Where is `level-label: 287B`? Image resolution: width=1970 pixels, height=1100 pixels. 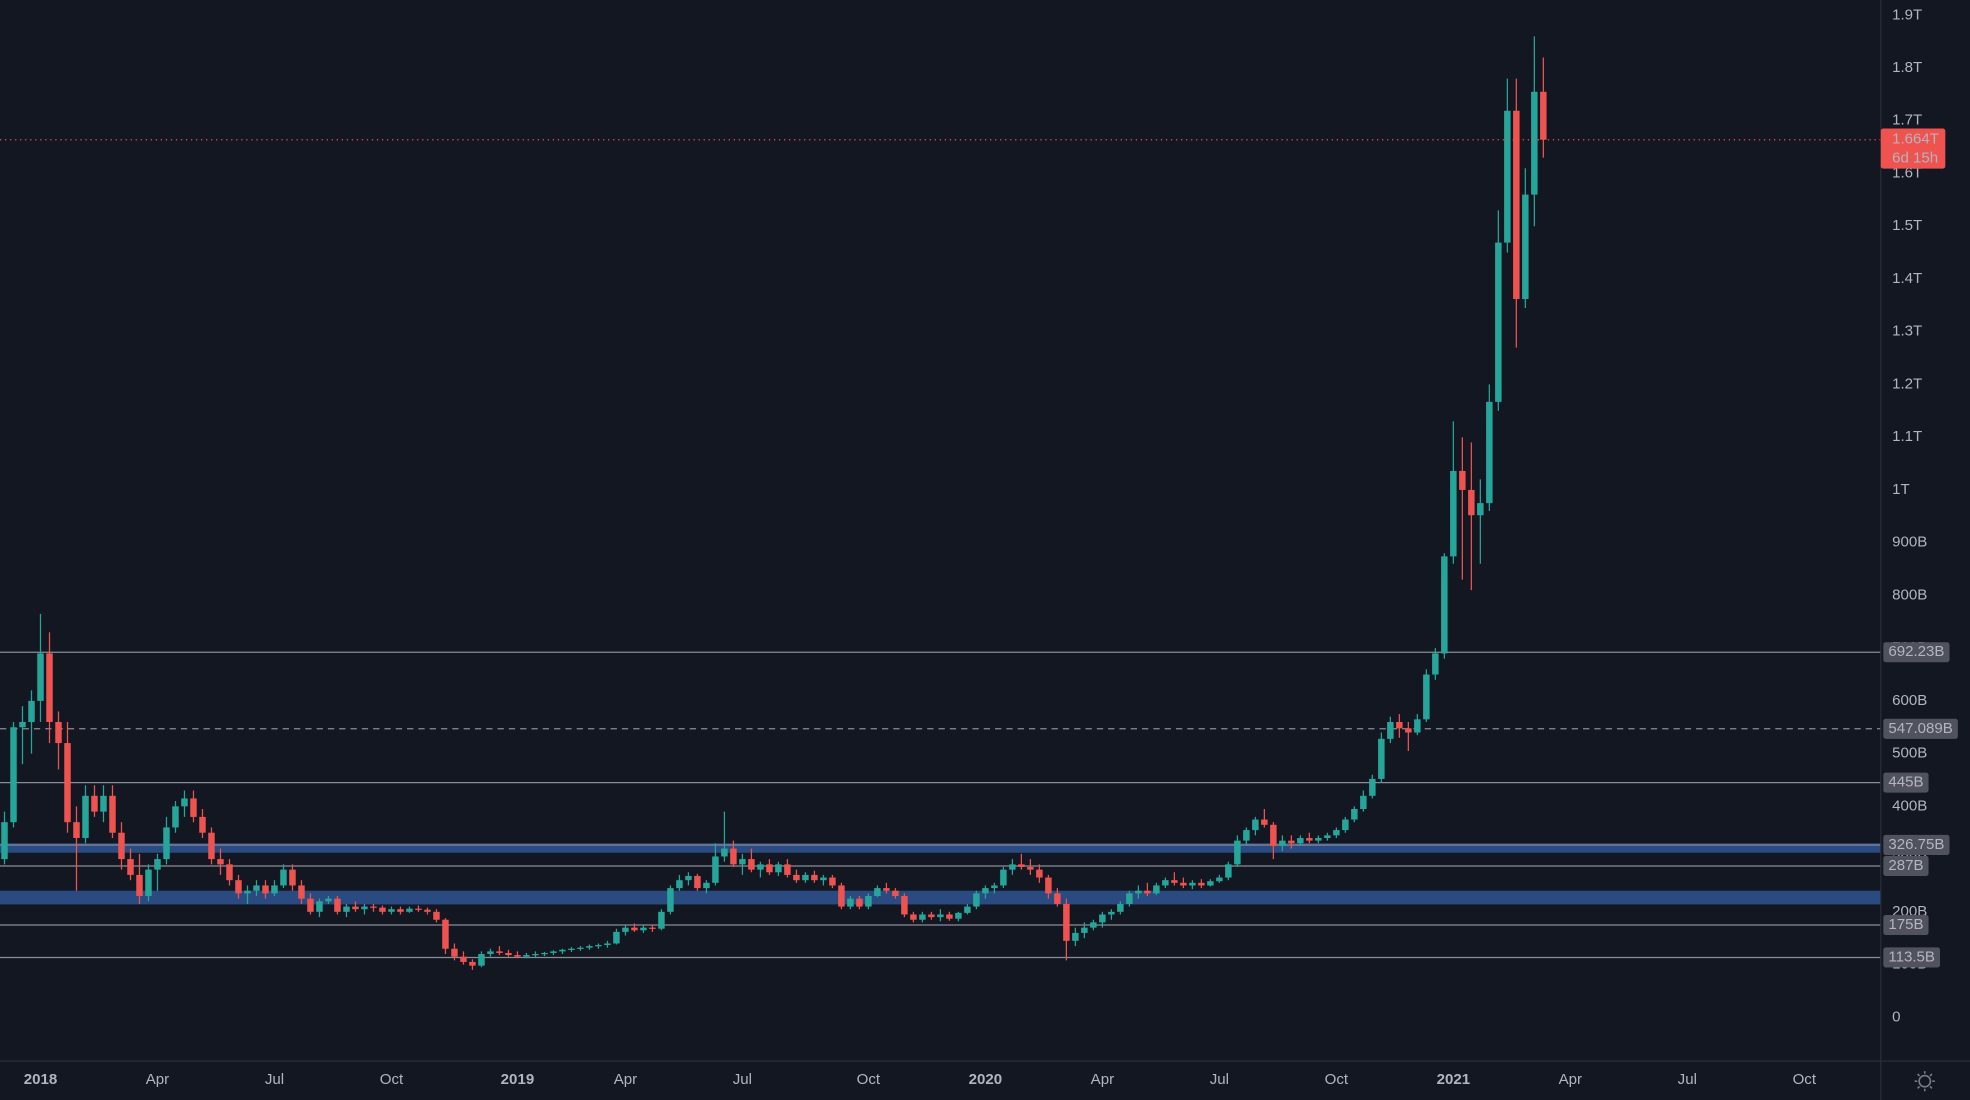 level-label: 287B is located at coordinates (1905, 865).